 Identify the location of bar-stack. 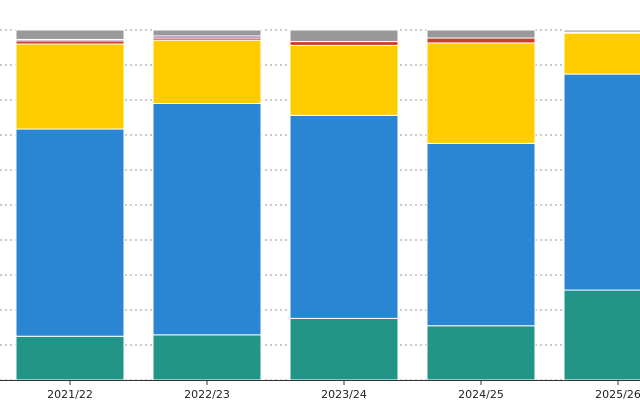
(601, 205).